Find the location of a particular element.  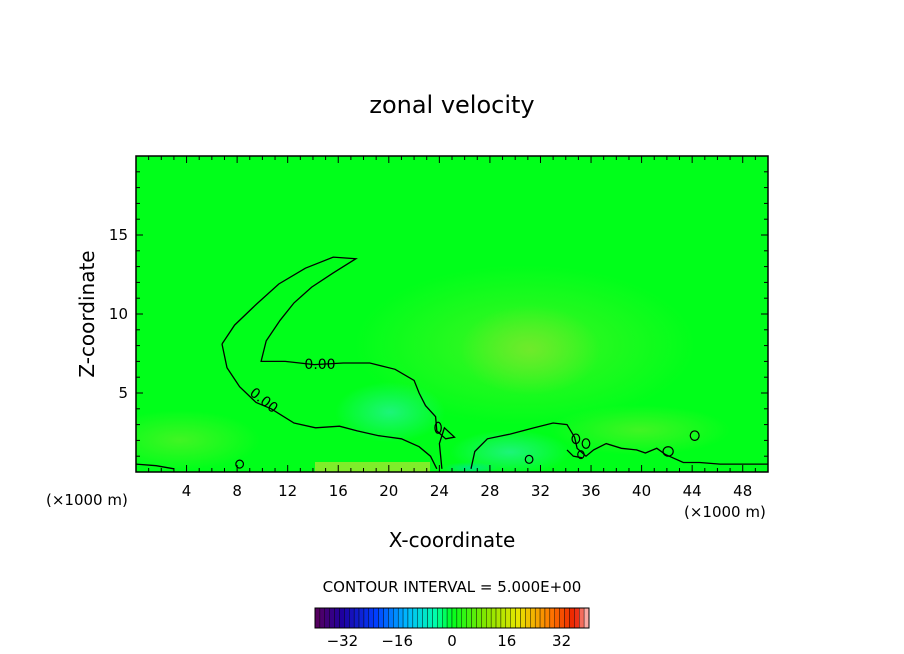

x-tick-label: 12 is located at coordinates (287, 491).